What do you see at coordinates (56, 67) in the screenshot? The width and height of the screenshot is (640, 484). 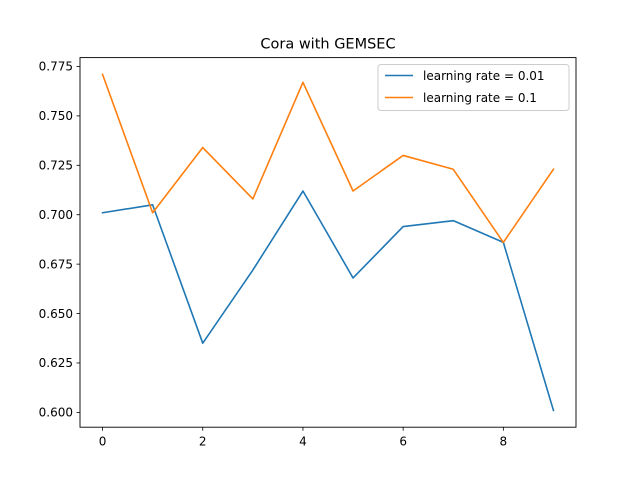 I see `y-tick-label: 0.775` at bounding box center [56, 67].